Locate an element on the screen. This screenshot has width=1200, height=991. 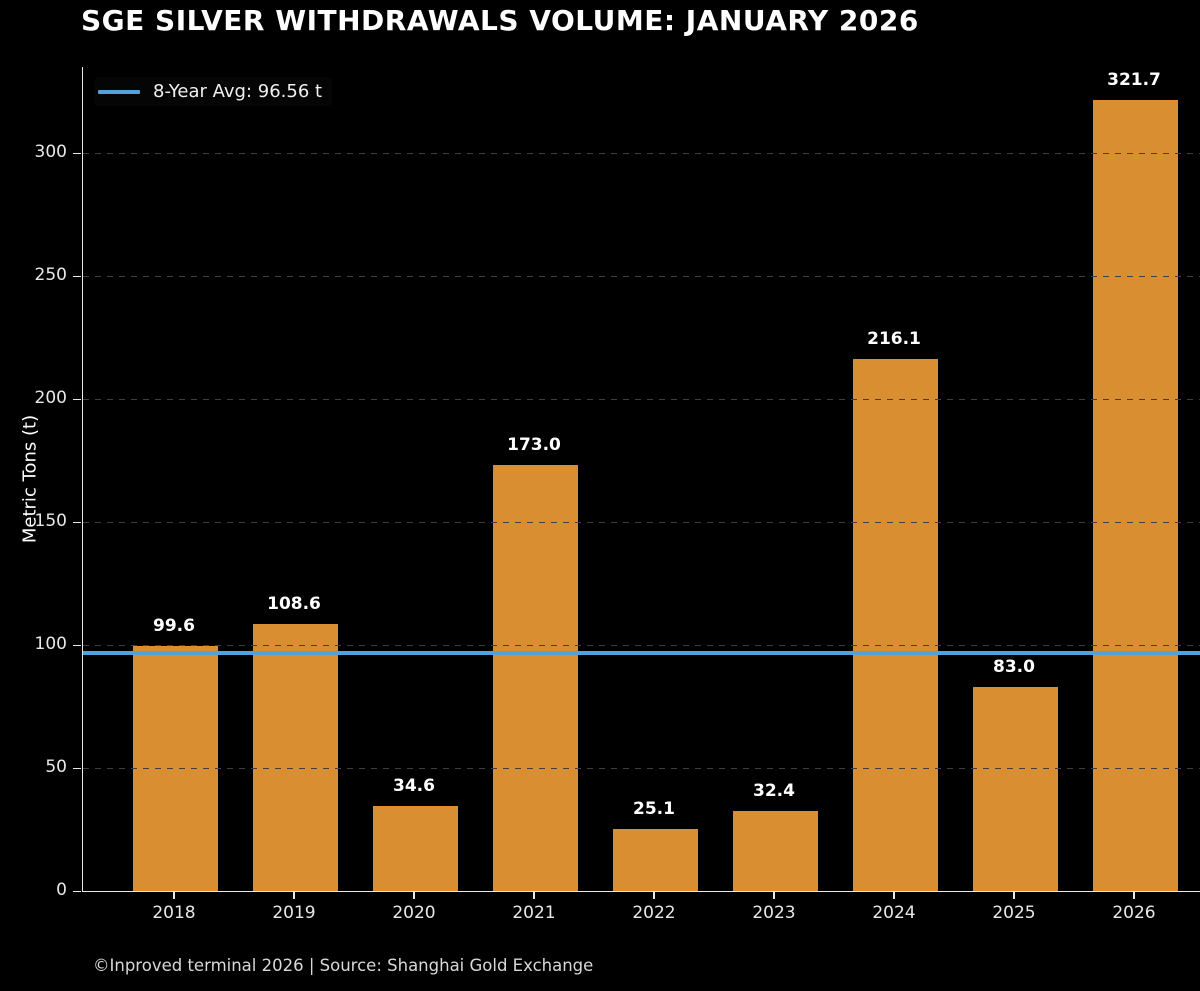
bar-value-label-2021: 173.0 is located at coordinates (534, 445).